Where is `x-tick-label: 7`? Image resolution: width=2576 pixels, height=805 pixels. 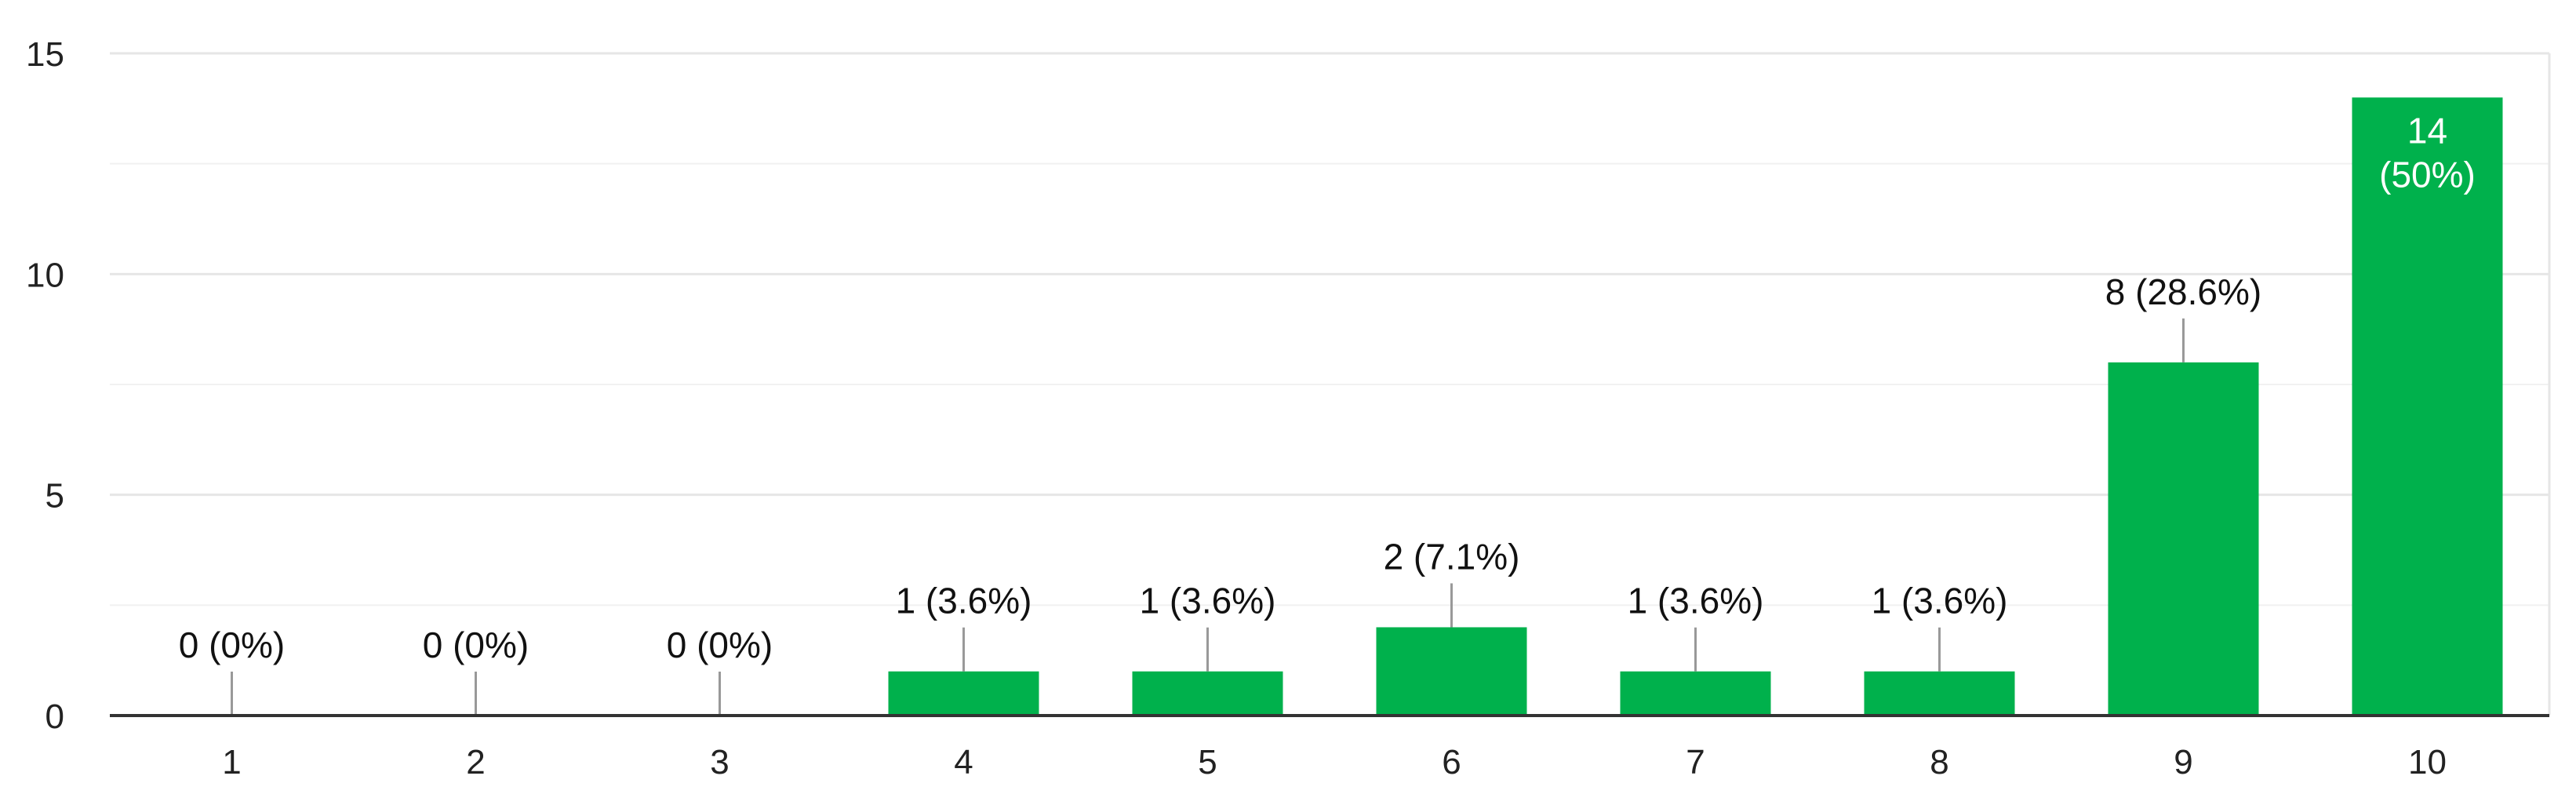 x-tick-label: 7 is located at coordinates (1695, 762).